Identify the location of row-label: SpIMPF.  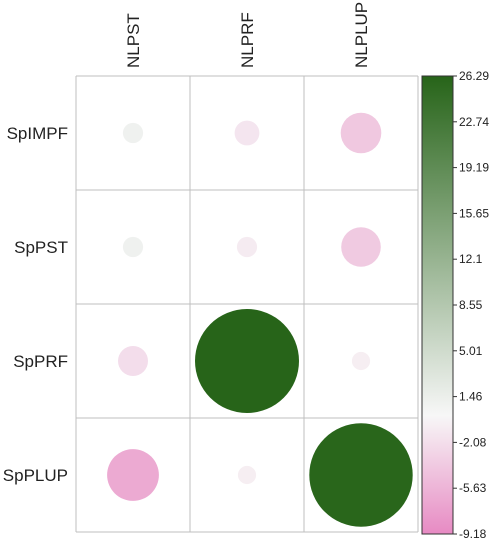
(37, 133).